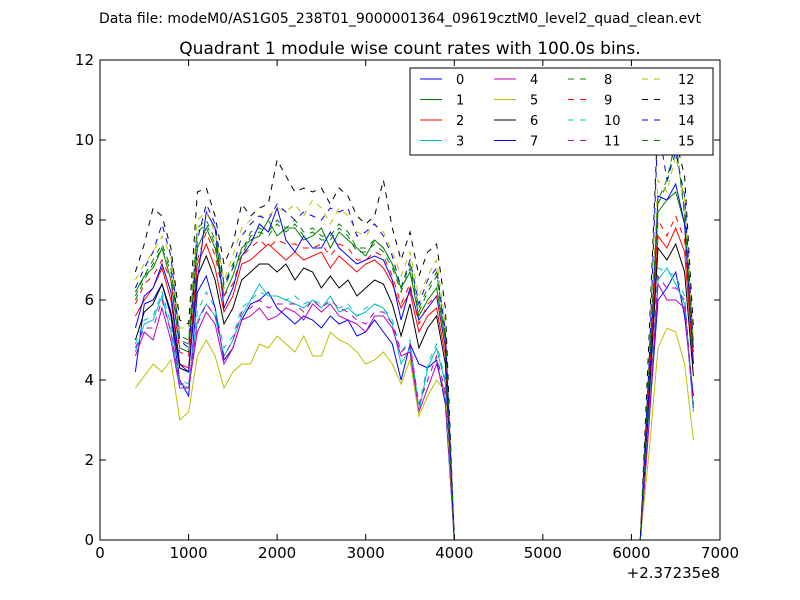 This screenshot has height=600, width=800. What do you see at coordinates (460, 142) in the screenshot?
I see `legend-label-3: 3` at bounding box center [460, 142].